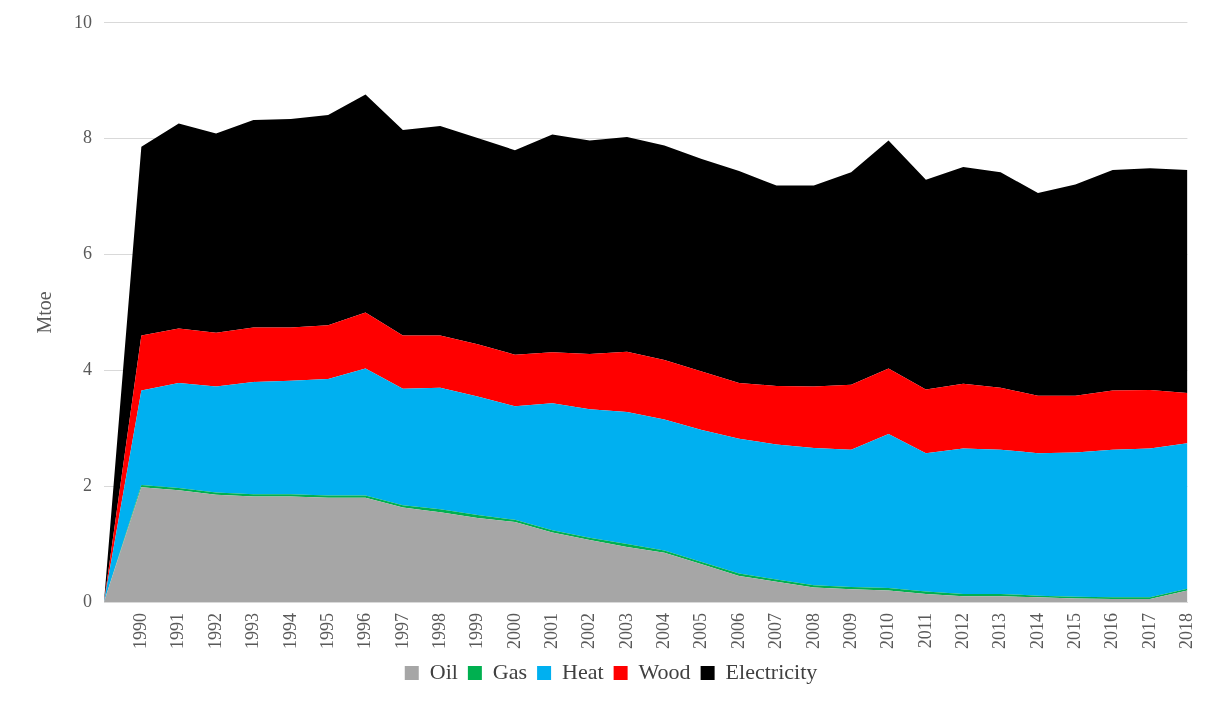  Describe the element at coordinates (510, 671) in the screenshot. I see `legend-label: Gas` at that location.